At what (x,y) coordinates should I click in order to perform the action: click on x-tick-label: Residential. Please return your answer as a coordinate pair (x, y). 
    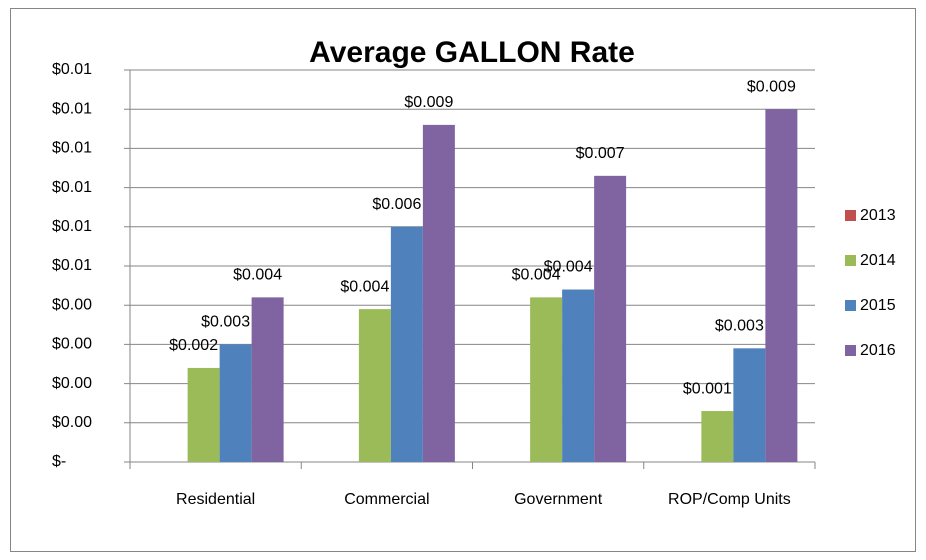
    Looking at the image, I should click on (215, 499).